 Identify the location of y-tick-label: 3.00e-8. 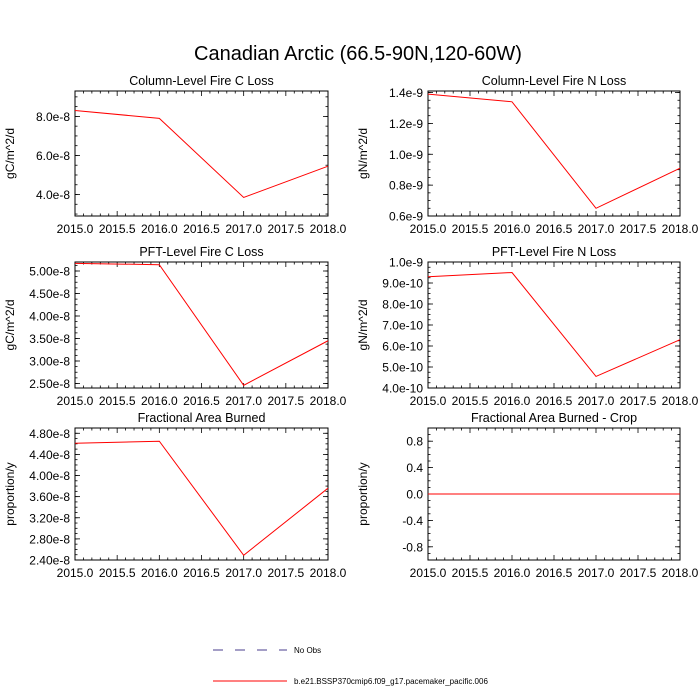
(49, 362).